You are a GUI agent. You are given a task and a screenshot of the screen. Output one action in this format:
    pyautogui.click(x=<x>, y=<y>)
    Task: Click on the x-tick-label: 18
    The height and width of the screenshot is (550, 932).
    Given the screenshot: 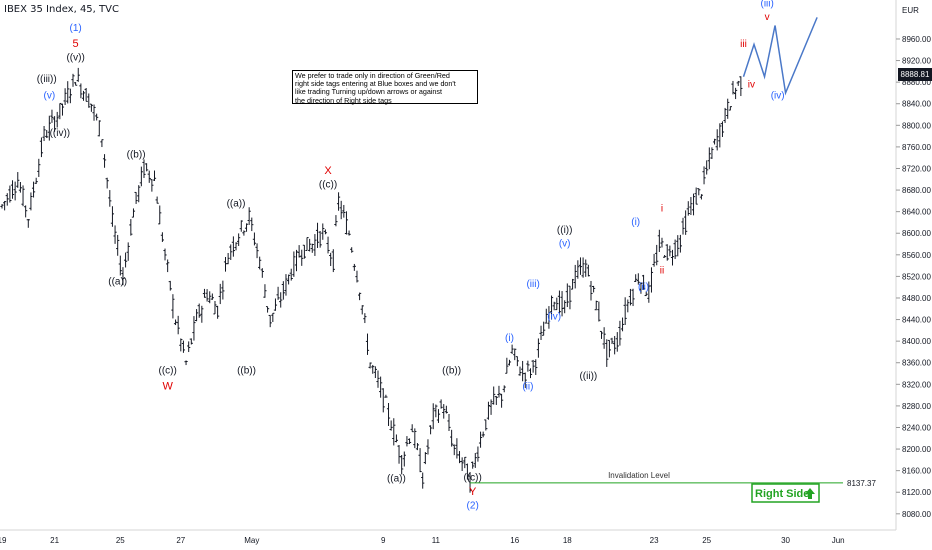 What is the action you would take?
    pyautogui.click(x=567, y=540)
    